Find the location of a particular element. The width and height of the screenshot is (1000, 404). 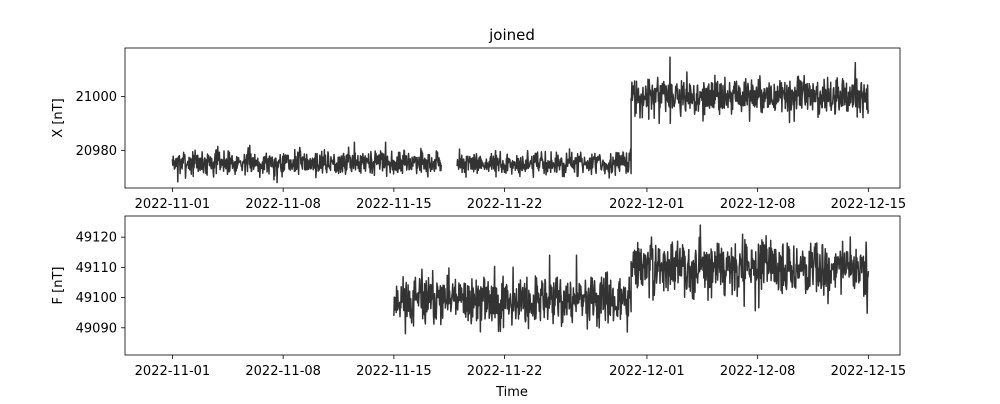

y-tick-label: 49110 is located at coordinates (96, 268).